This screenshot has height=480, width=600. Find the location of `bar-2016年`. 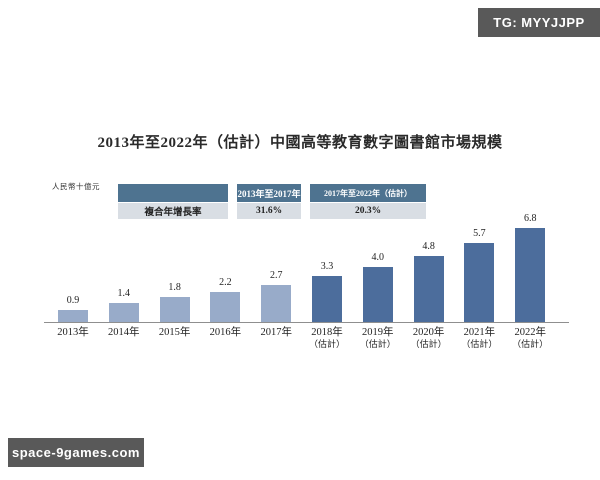

bar-2016年 is located at coordinates (225, 307).